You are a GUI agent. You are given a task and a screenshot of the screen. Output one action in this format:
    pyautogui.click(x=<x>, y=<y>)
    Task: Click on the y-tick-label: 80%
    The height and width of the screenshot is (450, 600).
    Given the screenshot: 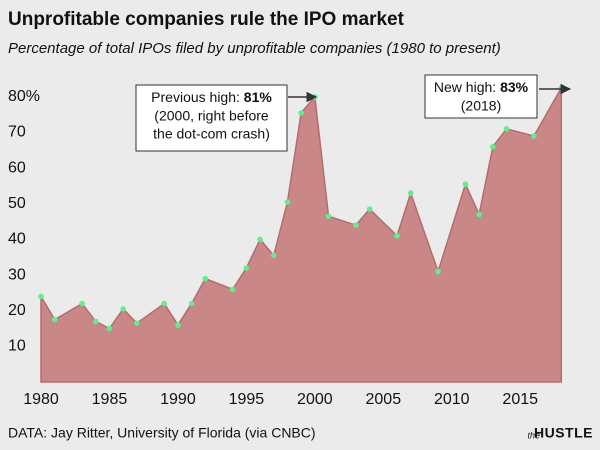 What is the action you would take?
    pyautogui.click(x=24, y=96)
    